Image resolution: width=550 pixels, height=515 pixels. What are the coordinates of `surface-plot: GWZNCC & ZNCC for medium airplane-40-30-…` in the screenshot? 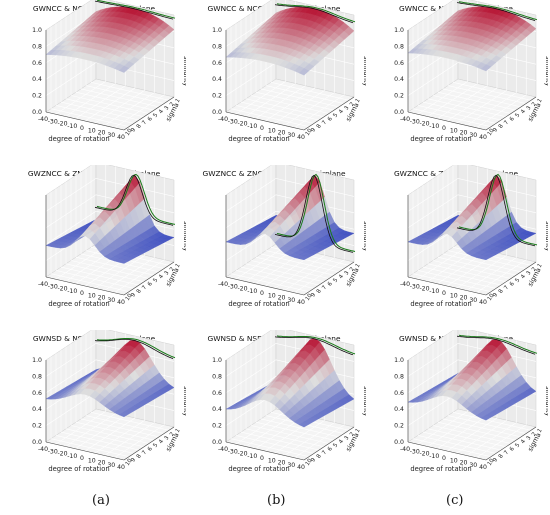 It's located at (284, 236).